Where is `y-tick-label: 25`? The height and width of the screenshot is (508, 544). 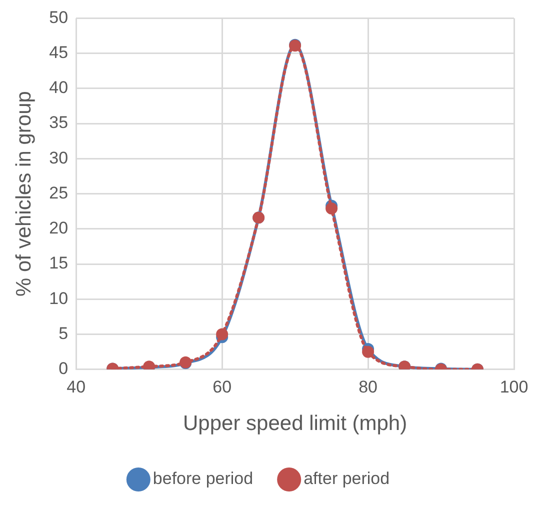 y-tick-label: 25 is located at coordinates (58, 192).